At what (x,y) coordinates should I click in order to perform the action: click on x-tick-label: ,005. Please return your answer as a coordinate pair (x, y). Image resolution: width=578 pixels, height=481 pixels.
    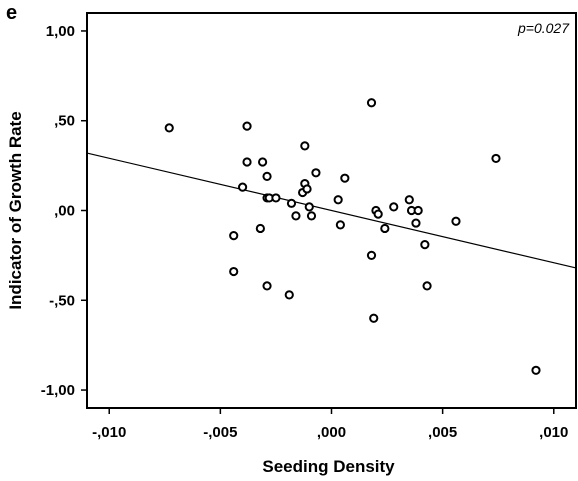
    Looking at the image, I should click on (442, 432).